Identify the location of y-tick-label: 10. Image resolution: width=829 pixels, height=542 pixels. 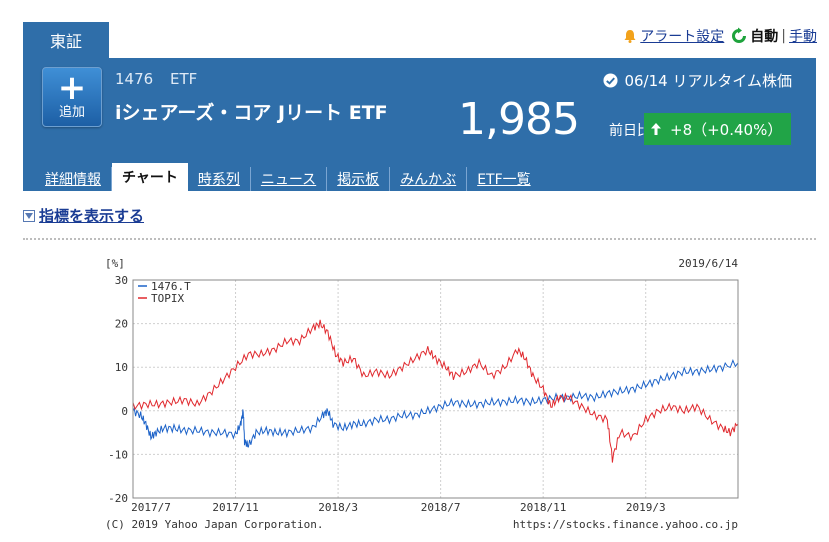
(121, 367).